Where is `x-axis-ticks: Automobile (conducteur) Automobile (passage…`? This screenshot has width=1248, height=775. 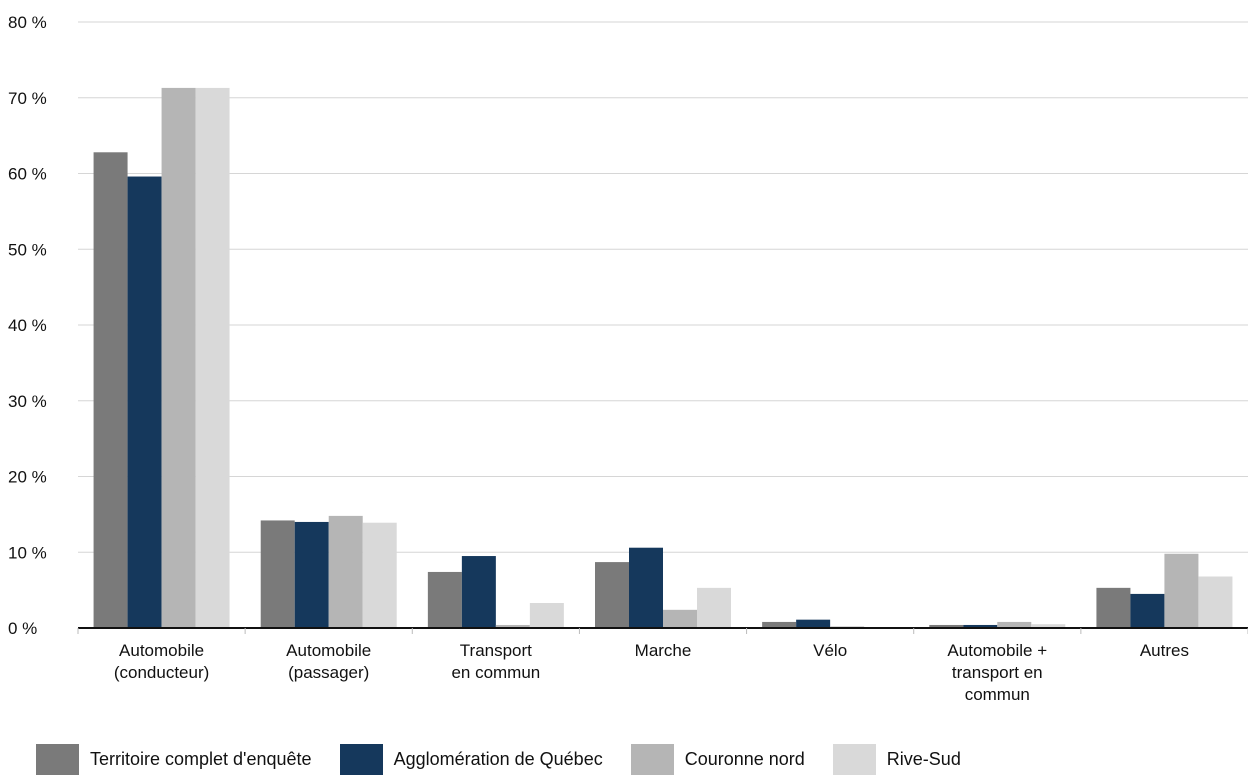
x-axis-ticks: Automobile (conducteur) Automobile (passage… is located at coordinates (662, 666).